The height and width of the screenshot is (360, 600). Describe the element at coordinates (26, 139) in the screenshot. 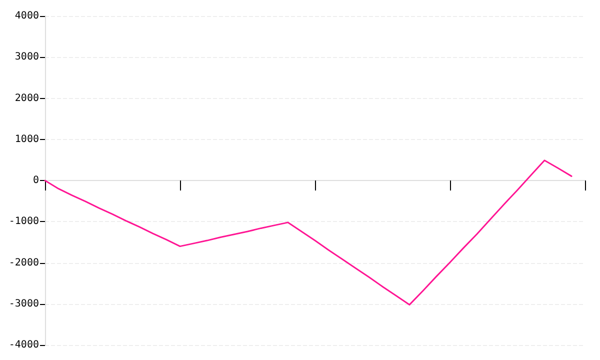

I see `y-tick-label: 1000` at that location.